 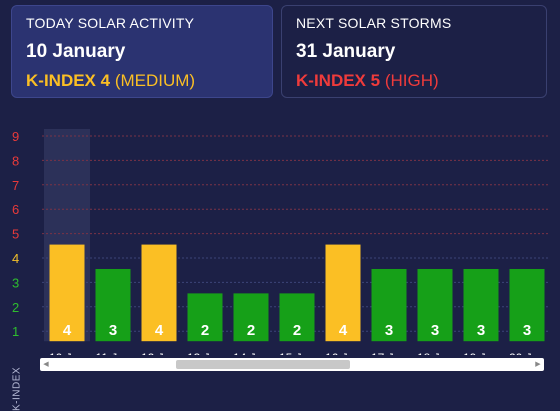 What do you see at coordinates (389, 353) in the screenshot?
I see `x-tick-label: 17 Jan` at bounding box center [389, 353].